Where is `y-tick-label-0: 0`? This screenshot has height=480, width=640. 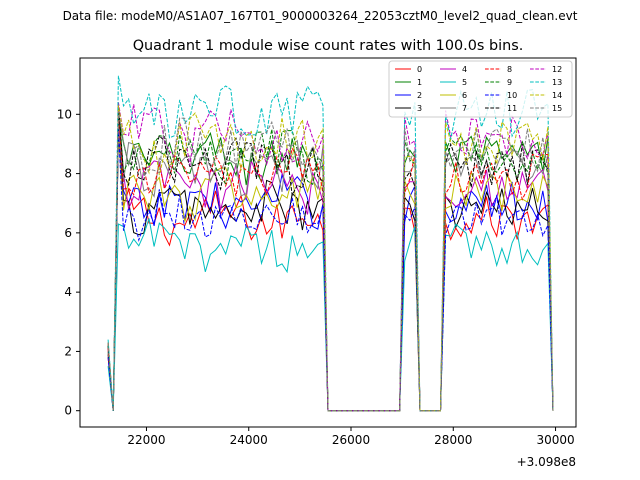
y-tick-label-0: 0 is located at coordinates (68, 411).